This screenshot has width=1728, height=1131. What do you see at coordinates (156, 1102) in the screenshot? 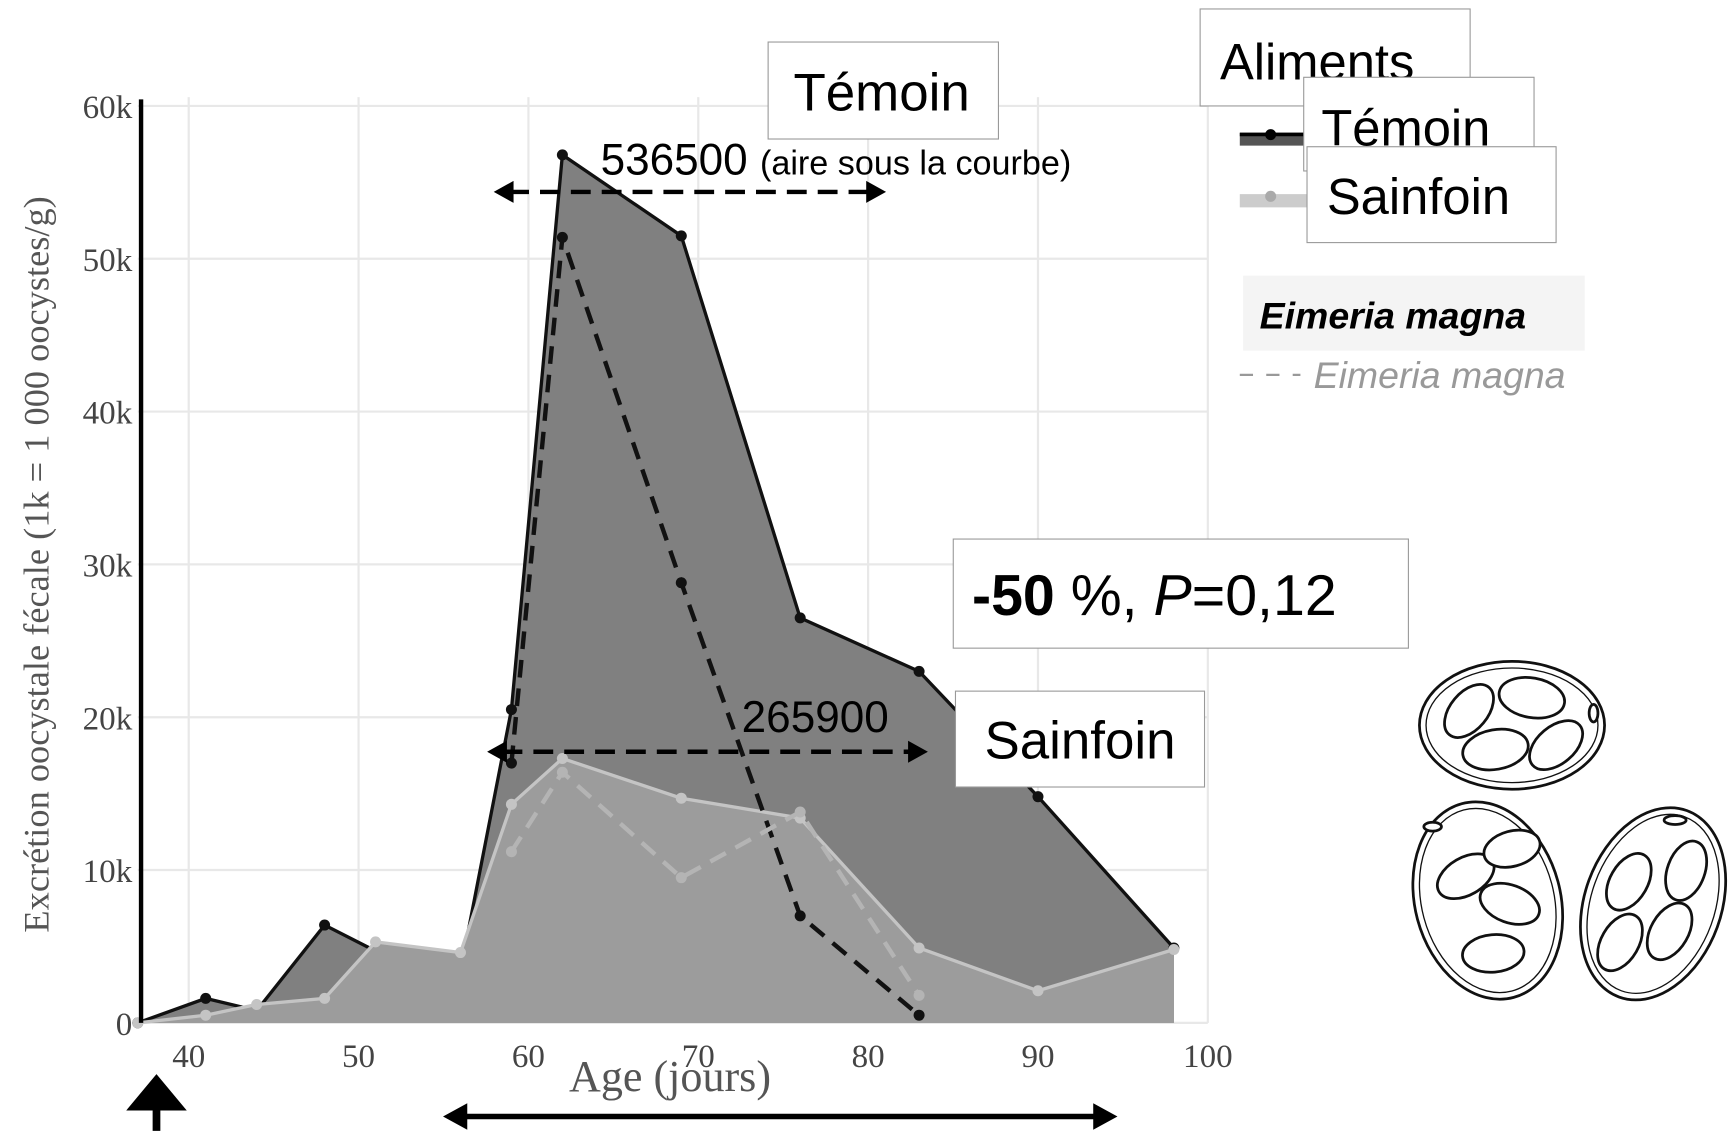
I see `arrow` at bounding box center [156, 1102].